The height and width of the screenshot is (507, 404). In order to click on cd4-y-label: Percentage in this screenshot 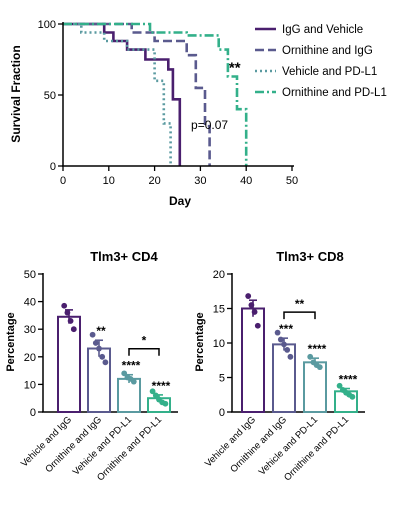, I will do `click(11, 341)`.